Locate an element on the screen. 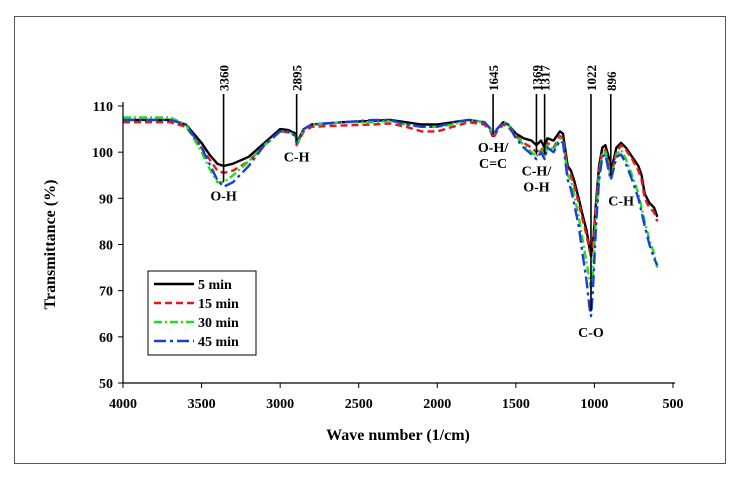  x-tick-label: 4000 is located at coordinates (123, 404).